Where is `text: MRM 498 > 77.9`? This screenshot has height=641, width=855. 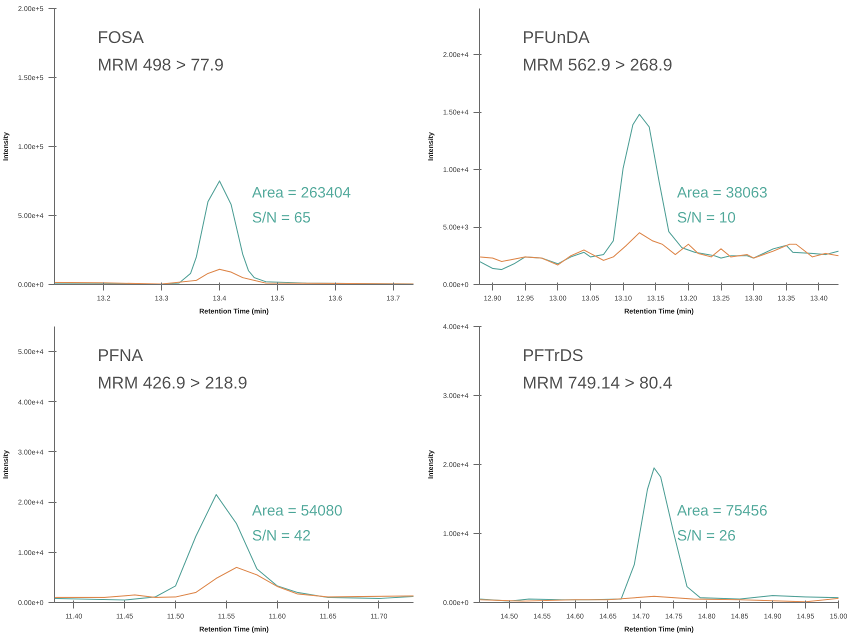
text: MRM 498 > 77.9 is located at coordinates (161, 65).